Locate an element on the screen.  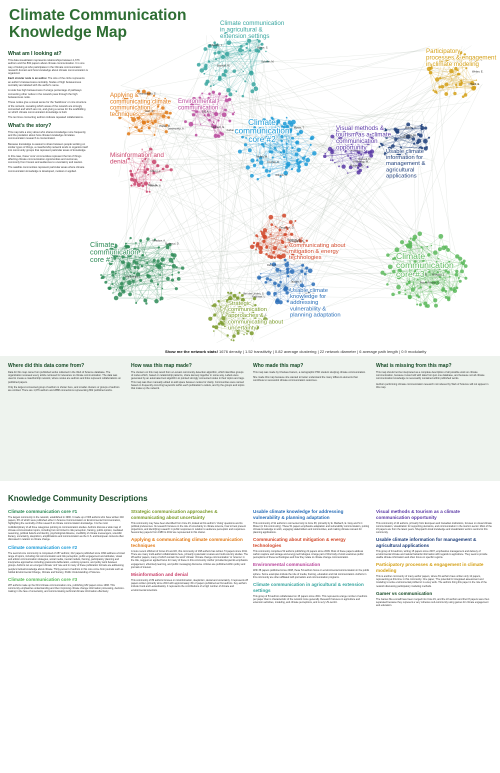
author-label: Jacobs, K. is located at coordinates (296, 281).